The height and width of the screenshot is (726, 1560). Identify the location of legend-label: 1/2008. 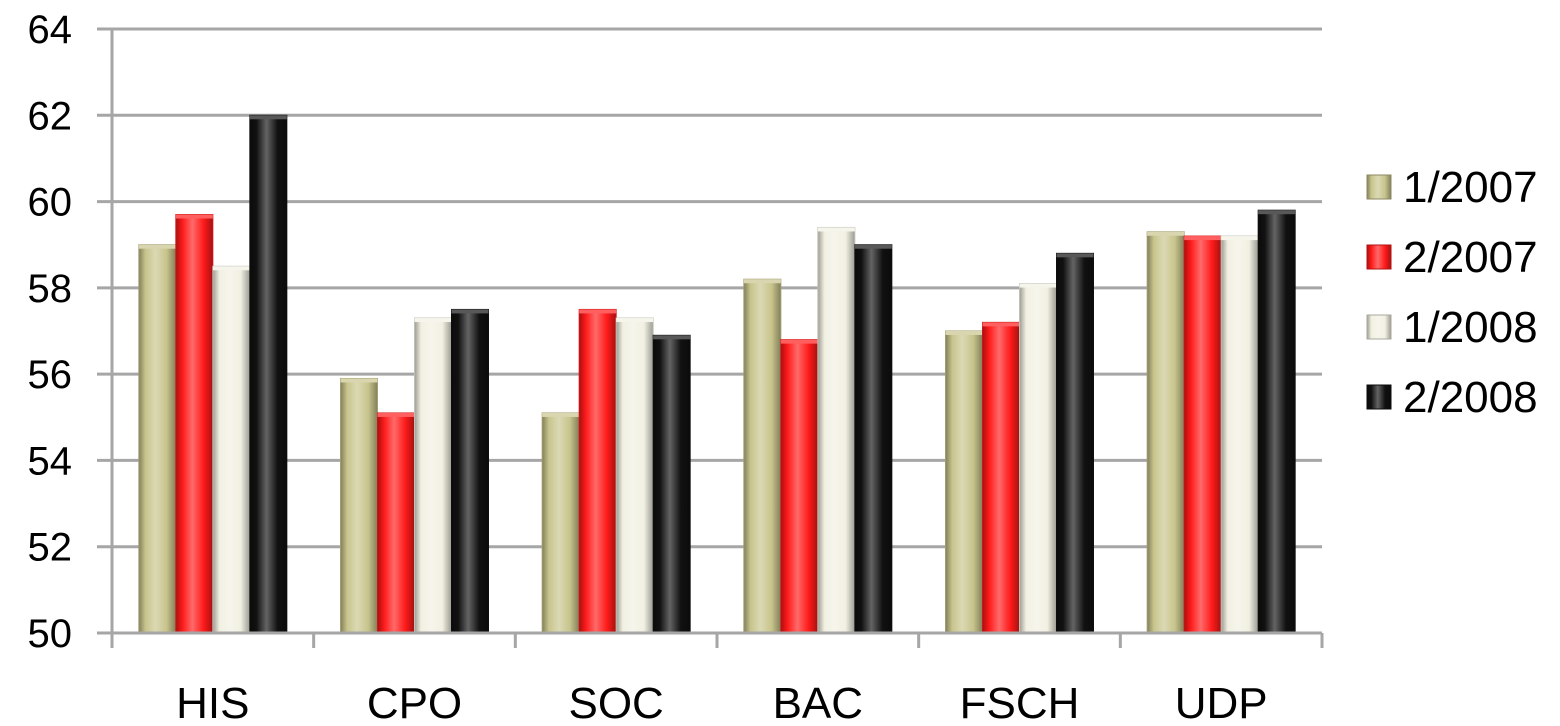
(1470, 327).